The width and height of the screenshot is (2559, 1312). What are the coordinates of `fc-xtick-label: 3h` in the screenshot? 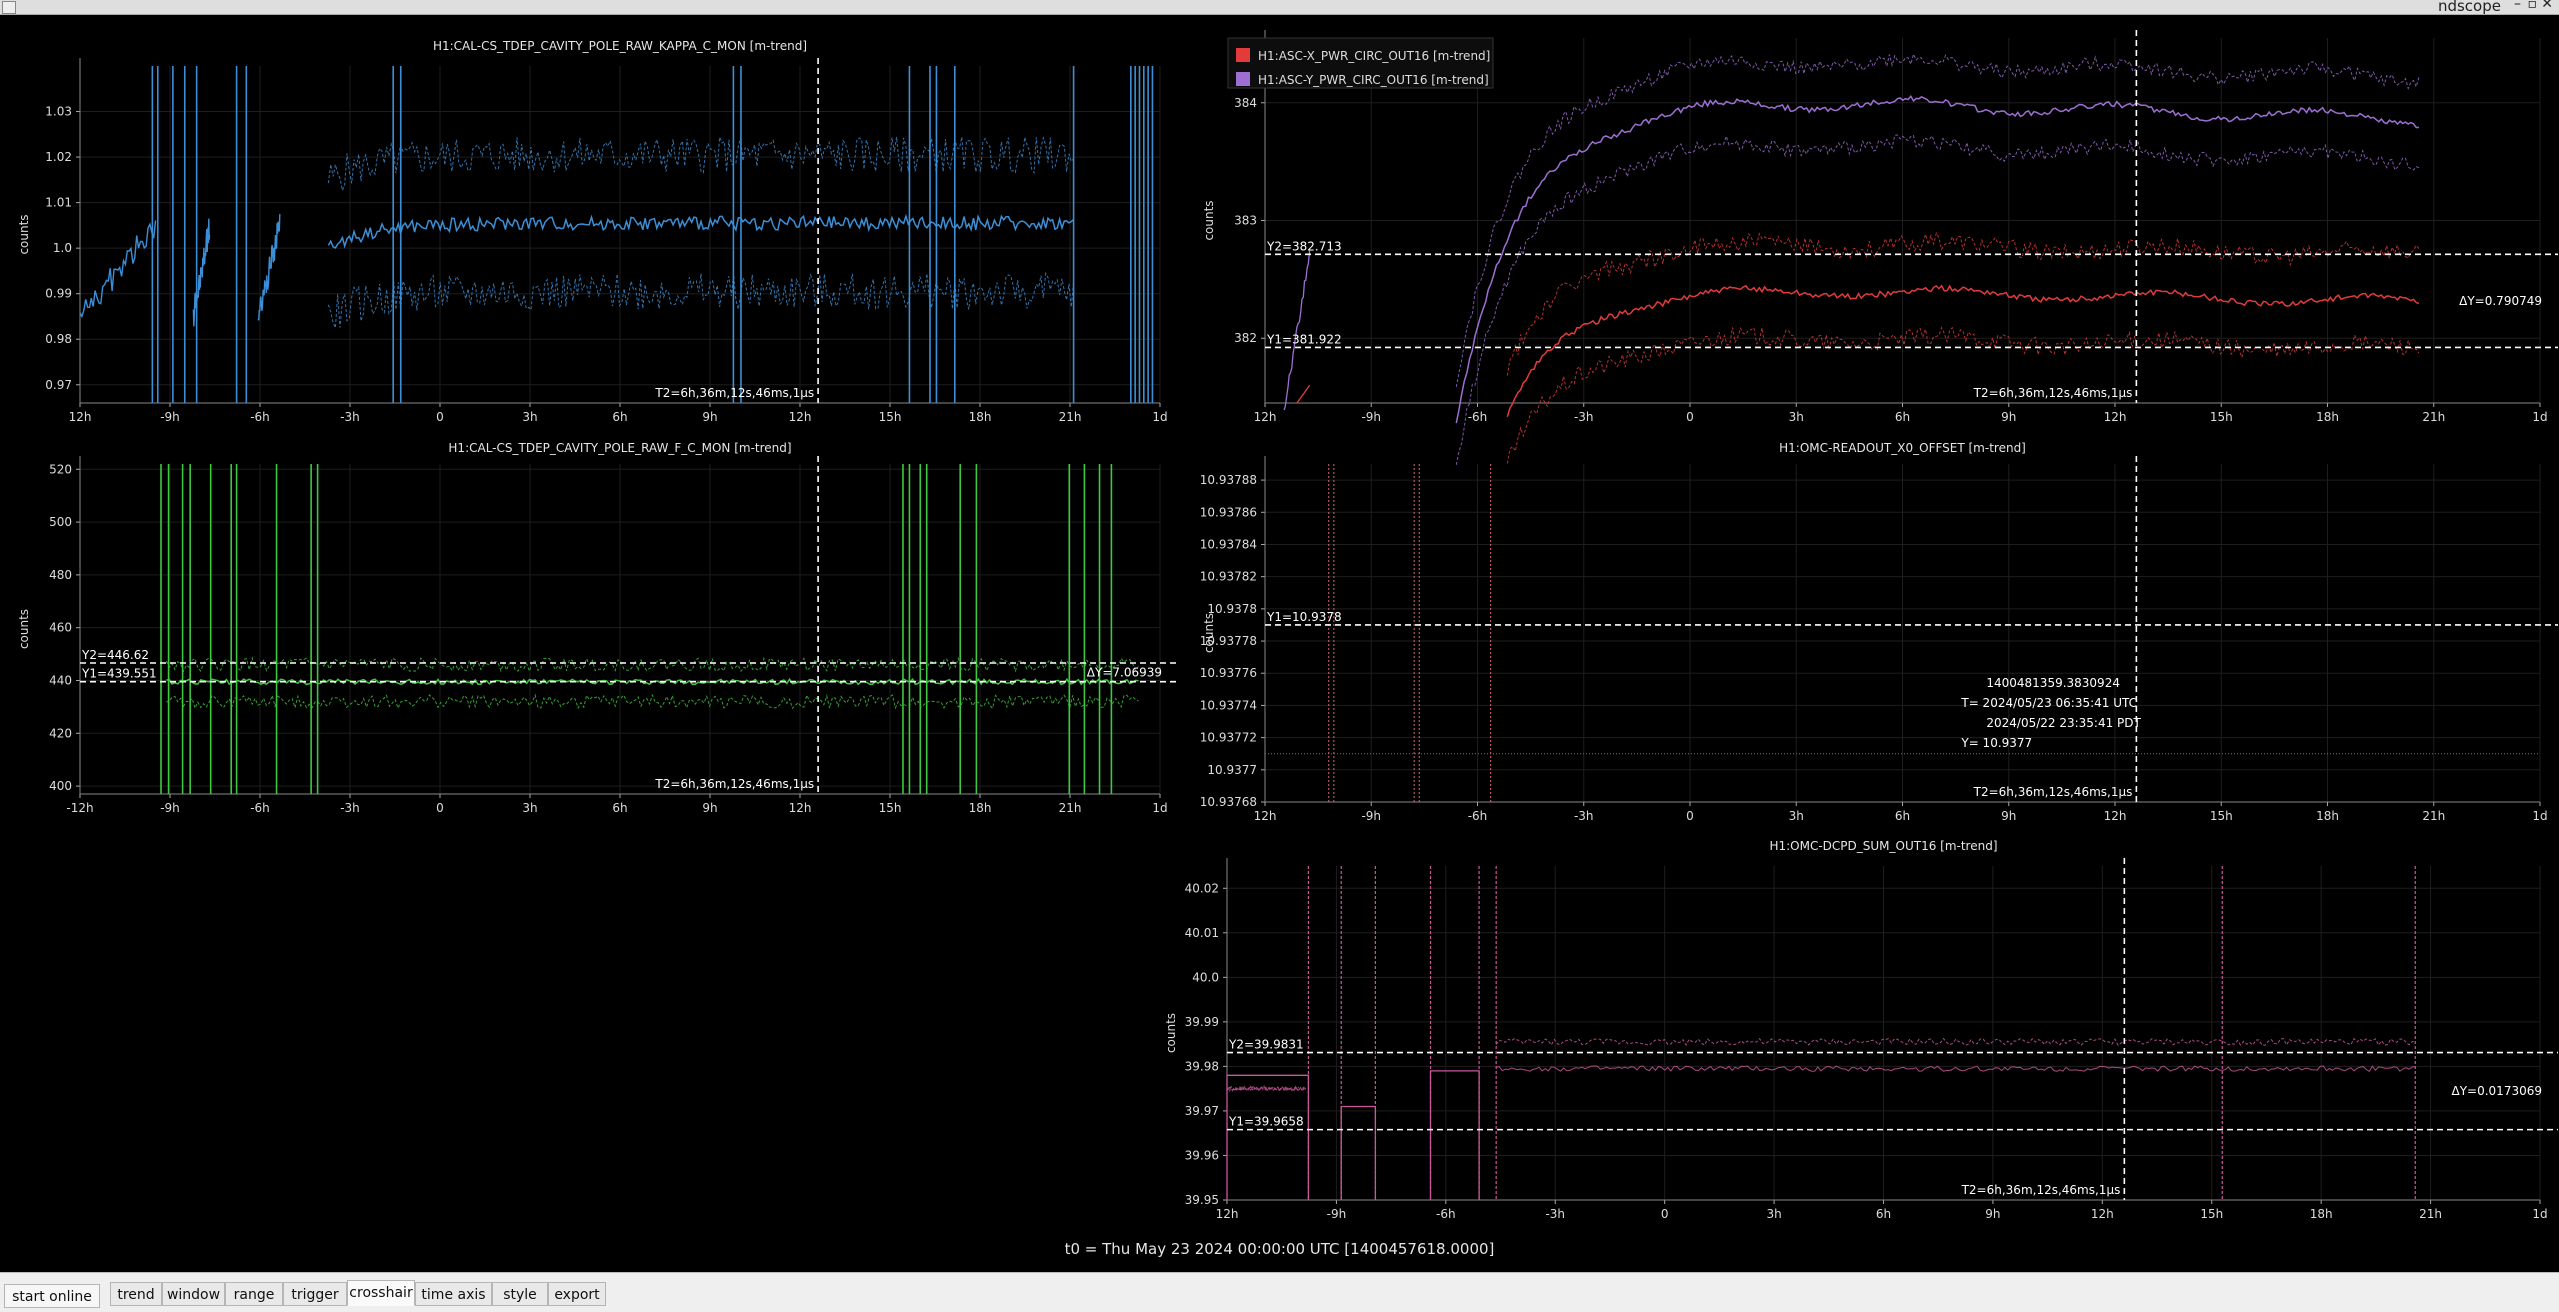 It's located at (529, 808).